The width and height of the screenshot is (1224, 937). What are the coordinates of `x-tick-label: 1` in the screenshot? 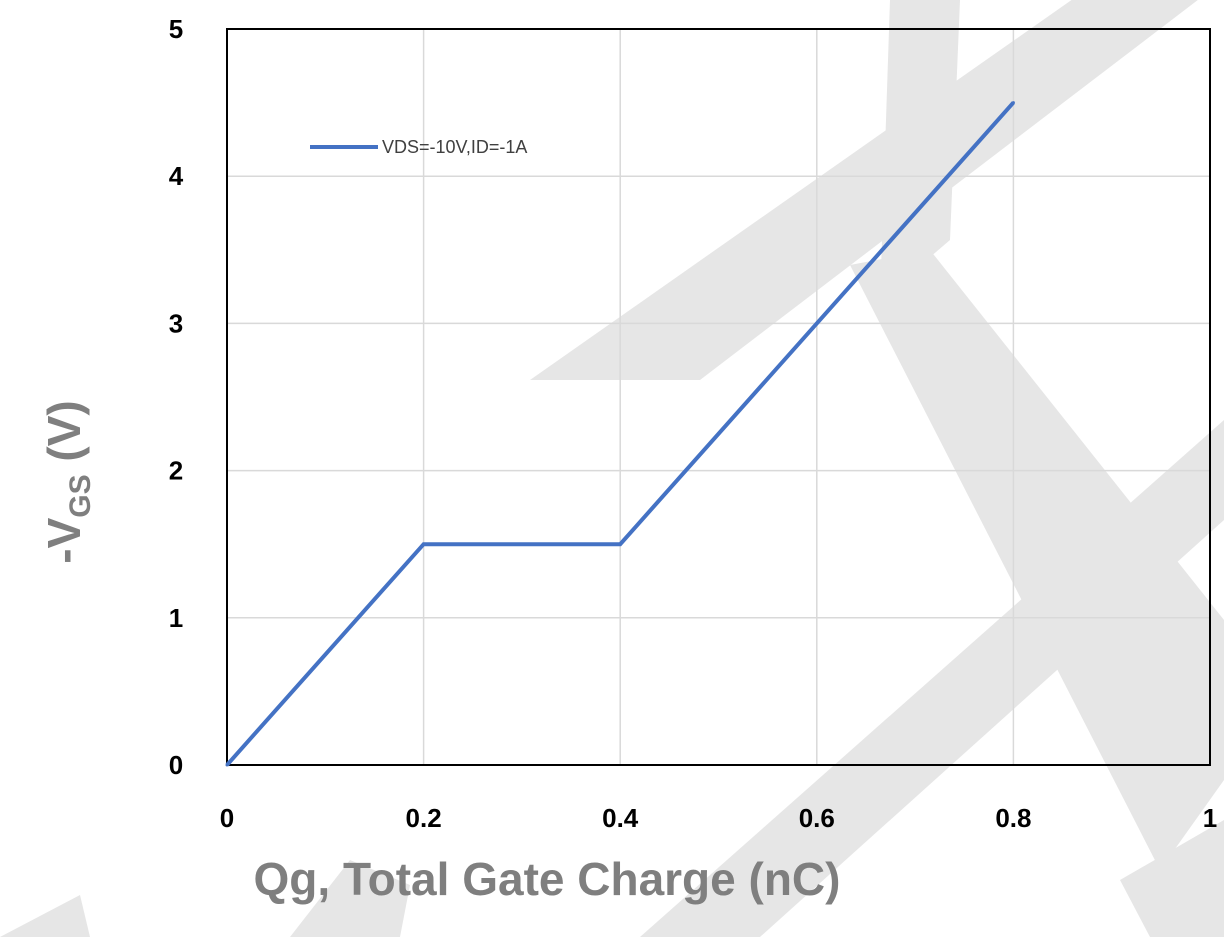 It's located at (1210, 818).